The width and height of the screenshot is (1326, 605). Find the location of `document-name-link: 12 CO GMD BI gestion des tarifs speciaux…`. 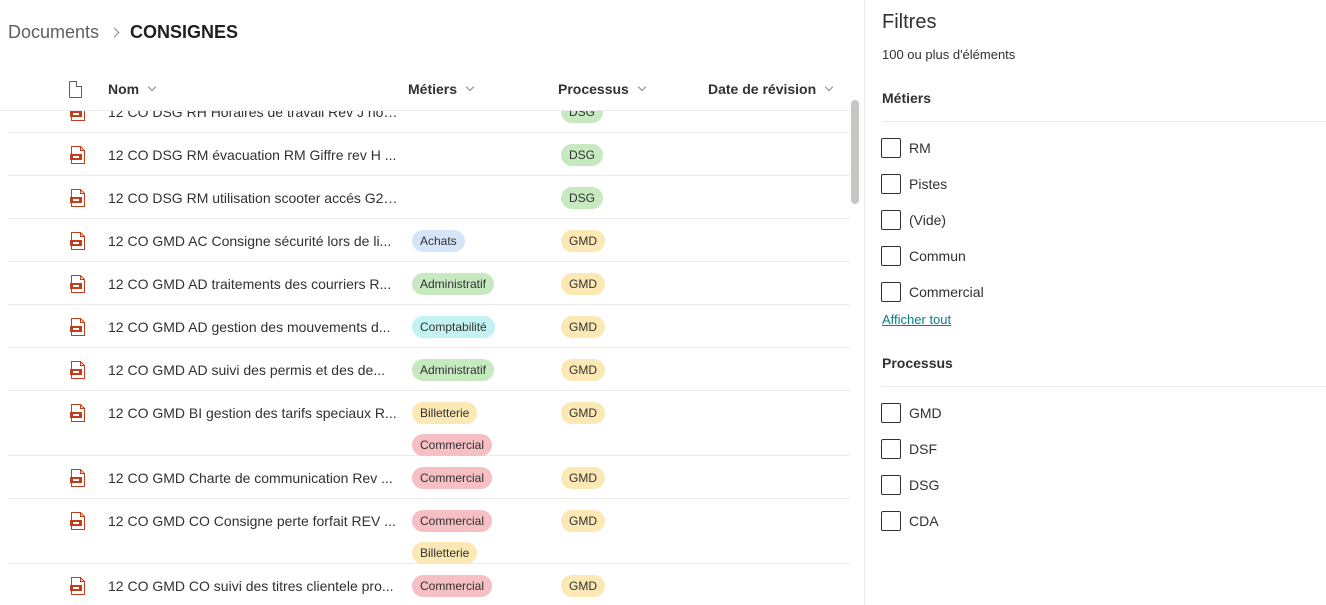

document-name-link: 12 CO GMD BI gestion des tarifs speciaux… is located at coordinates (252, 413).